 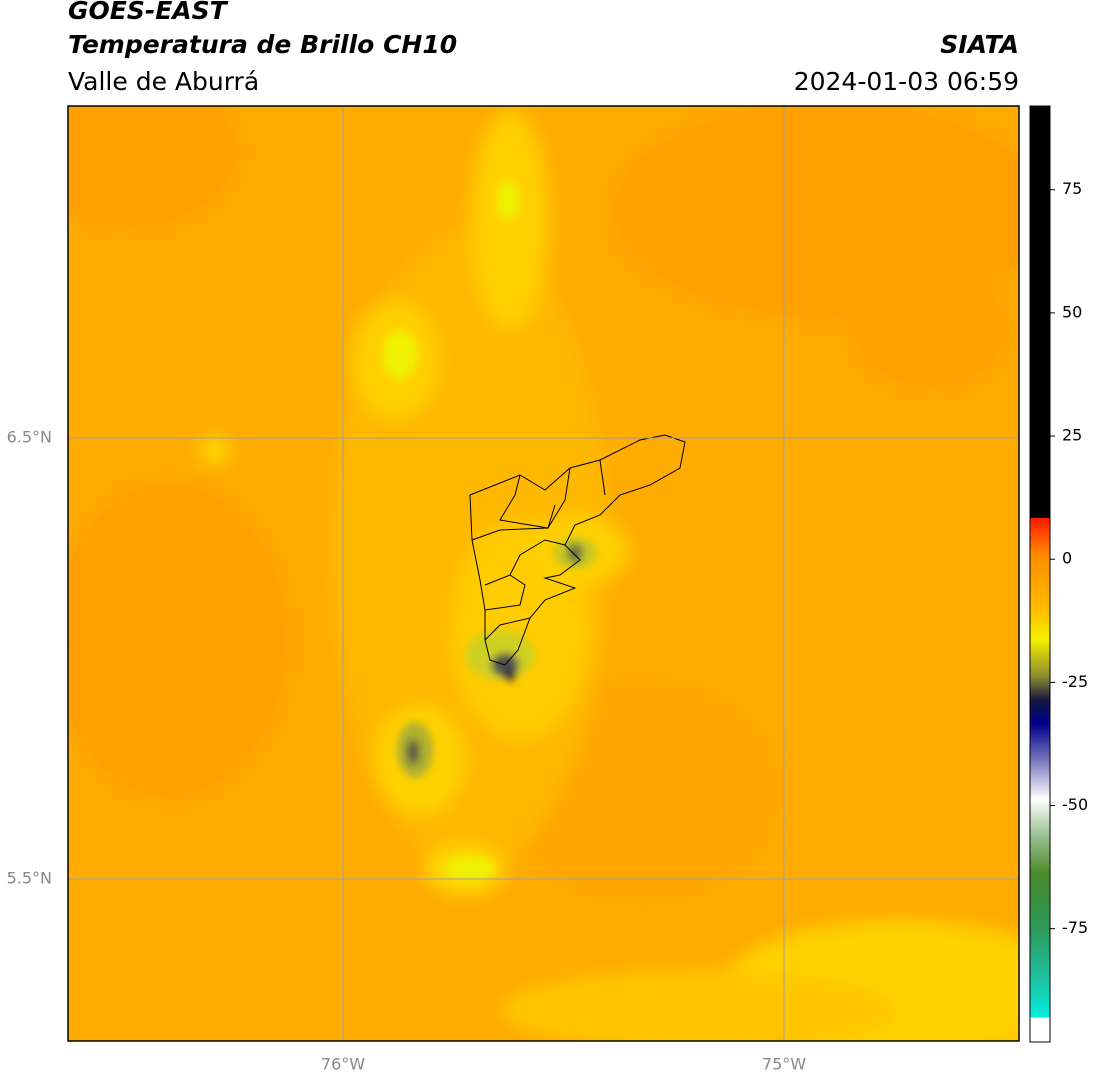 I want to click on subtitle: Temperatura de Brillo CH10, so click(x=262, y=44).